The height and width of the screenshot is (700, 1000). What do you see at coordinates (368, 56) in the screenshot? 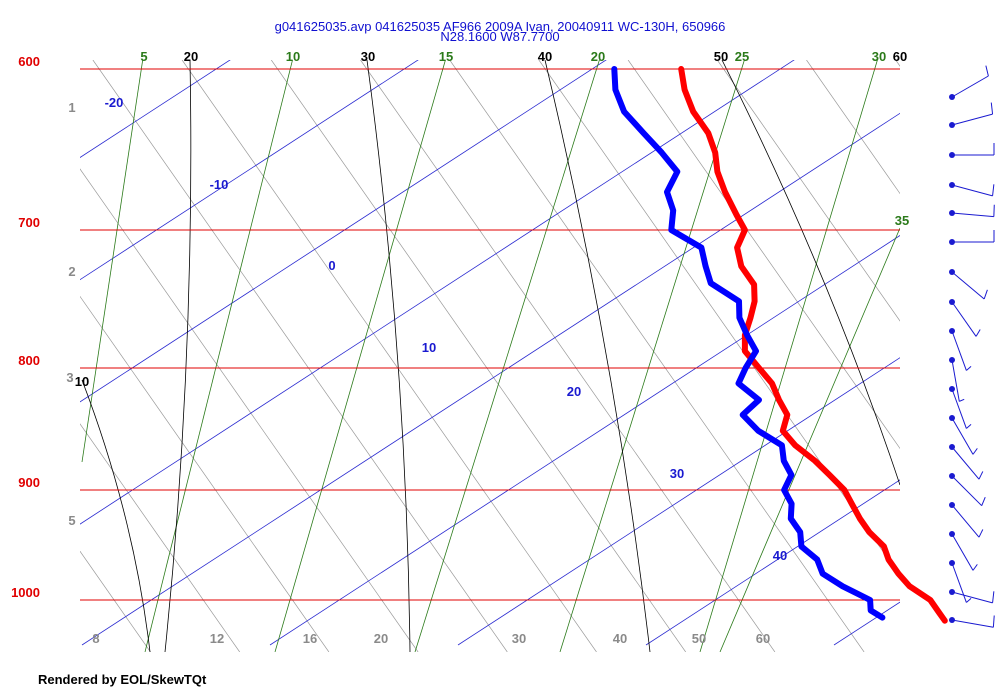
I see `top-temp-label-1: 30` at bounding box center [368, 56].